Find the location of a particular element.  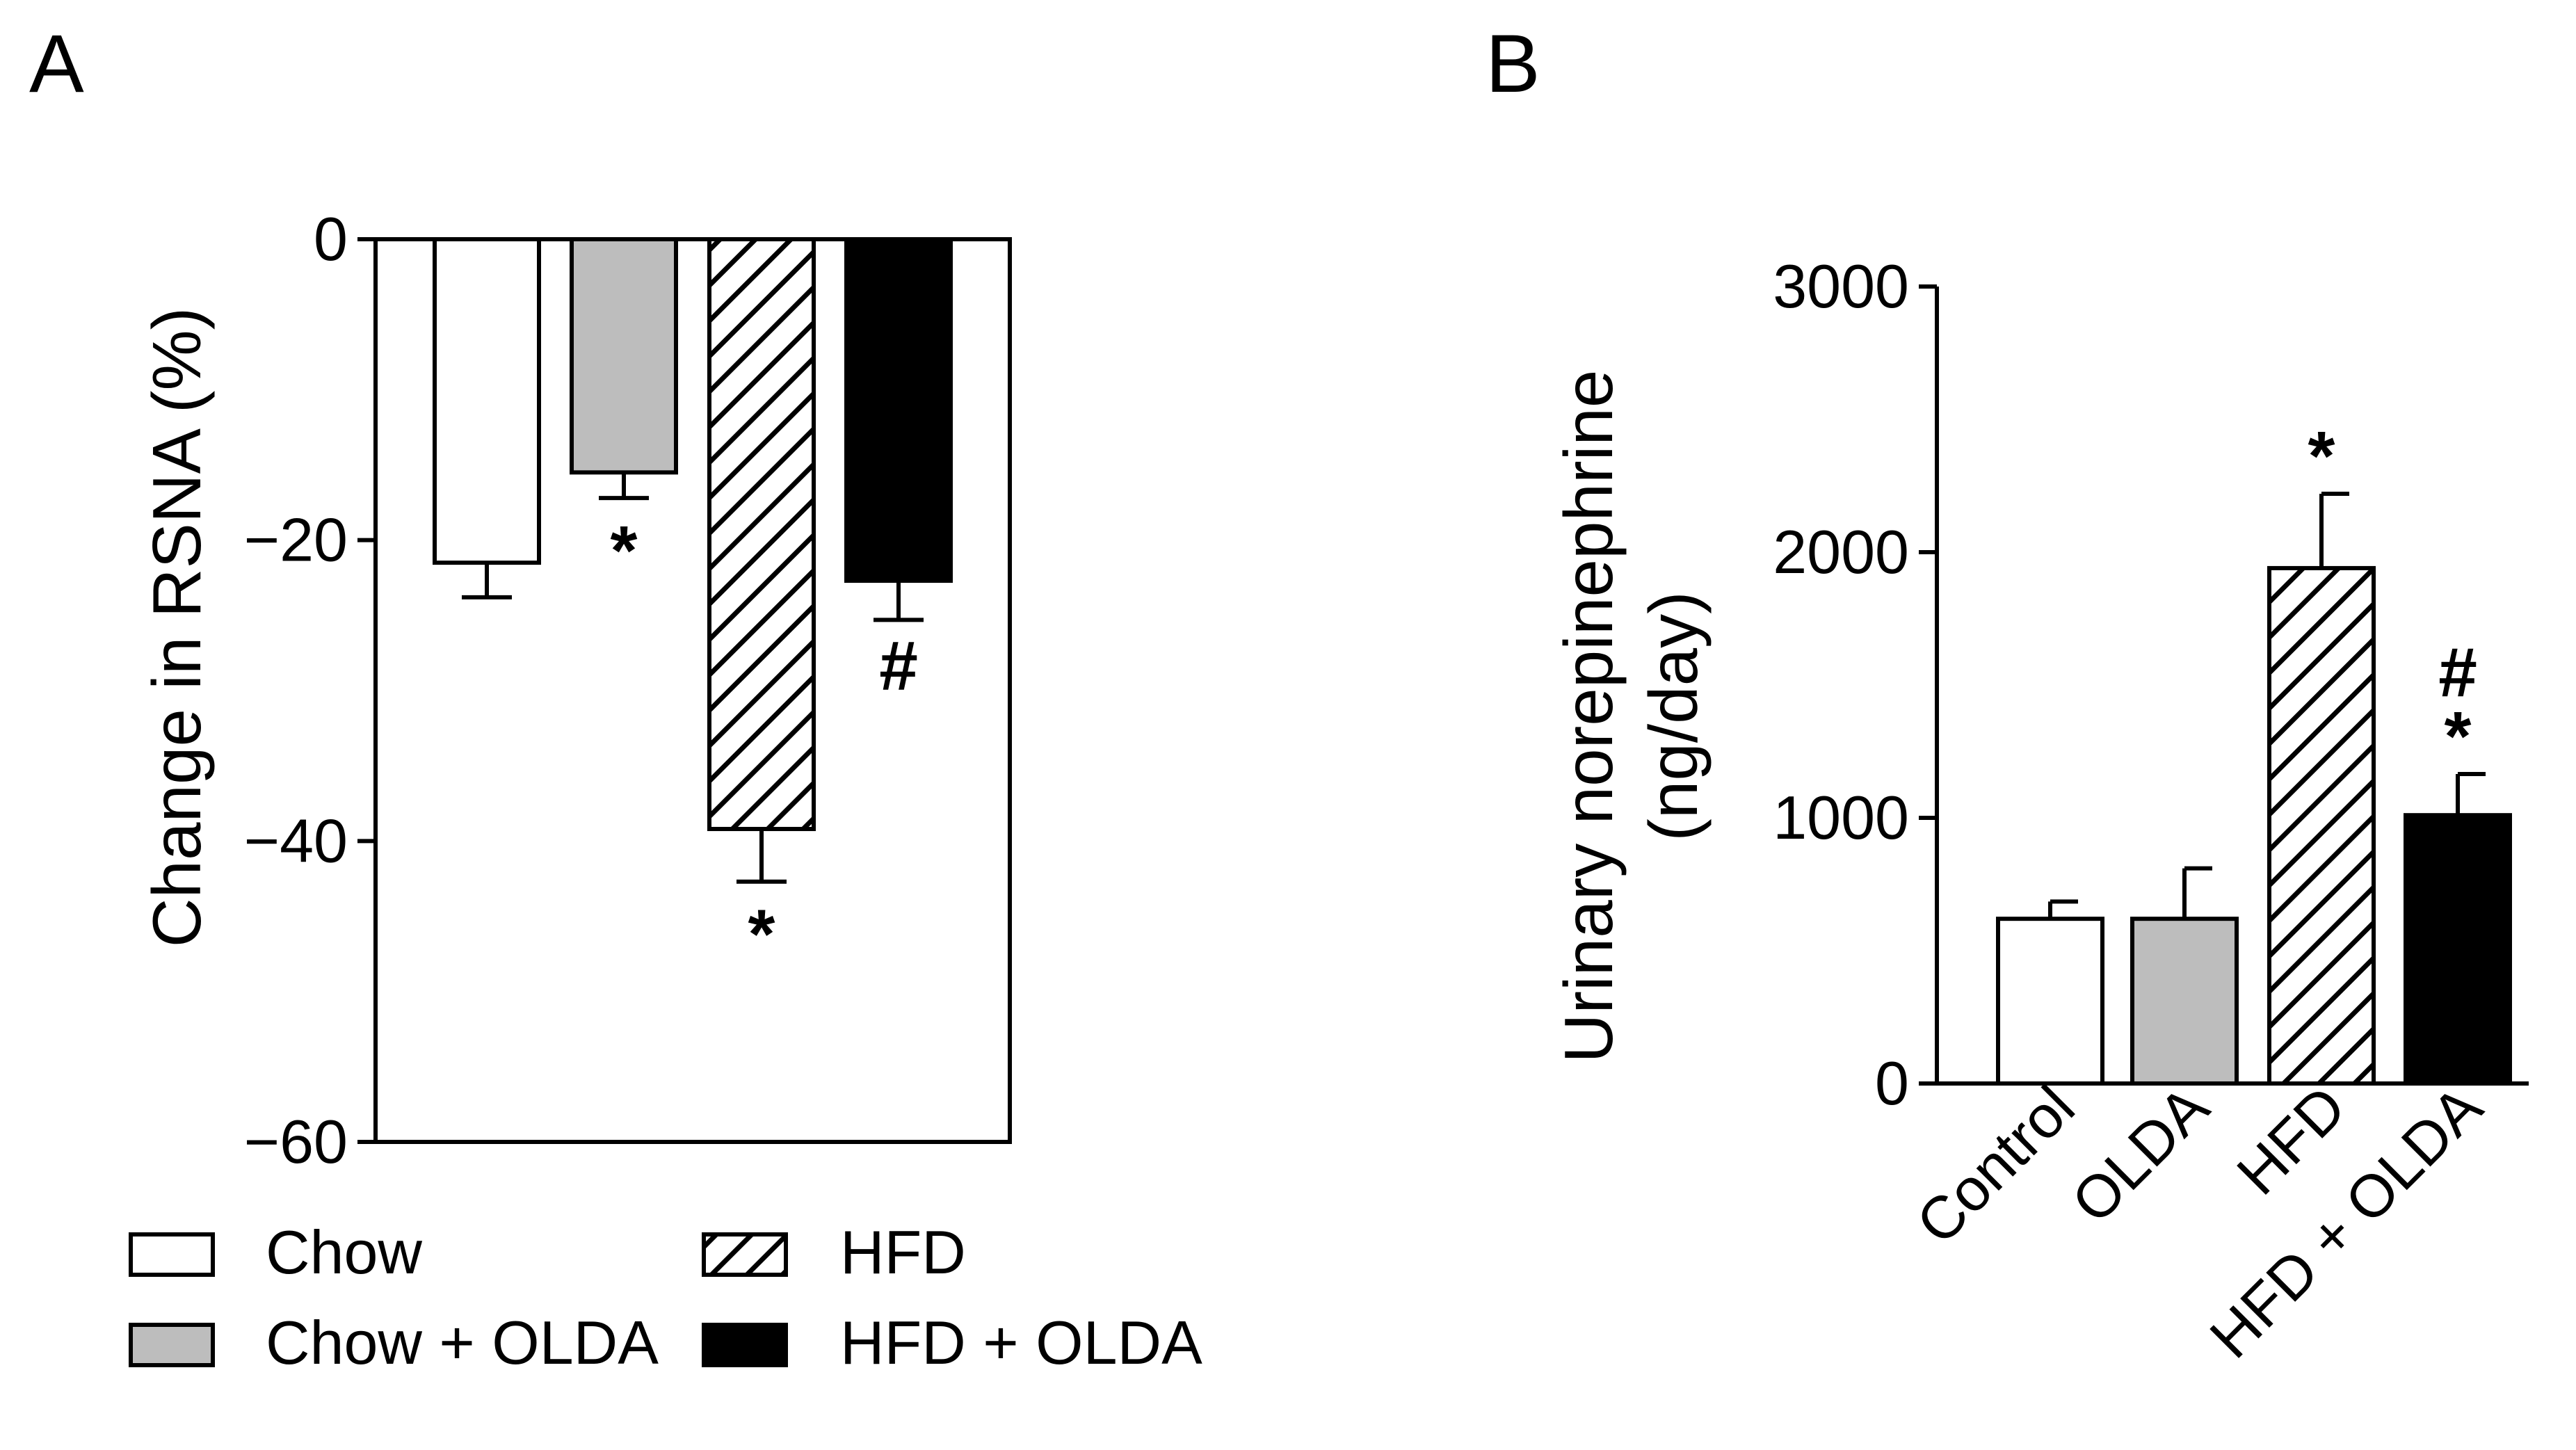

panel-b-category-label: OLDA is located at coordinates (2140, 1155).